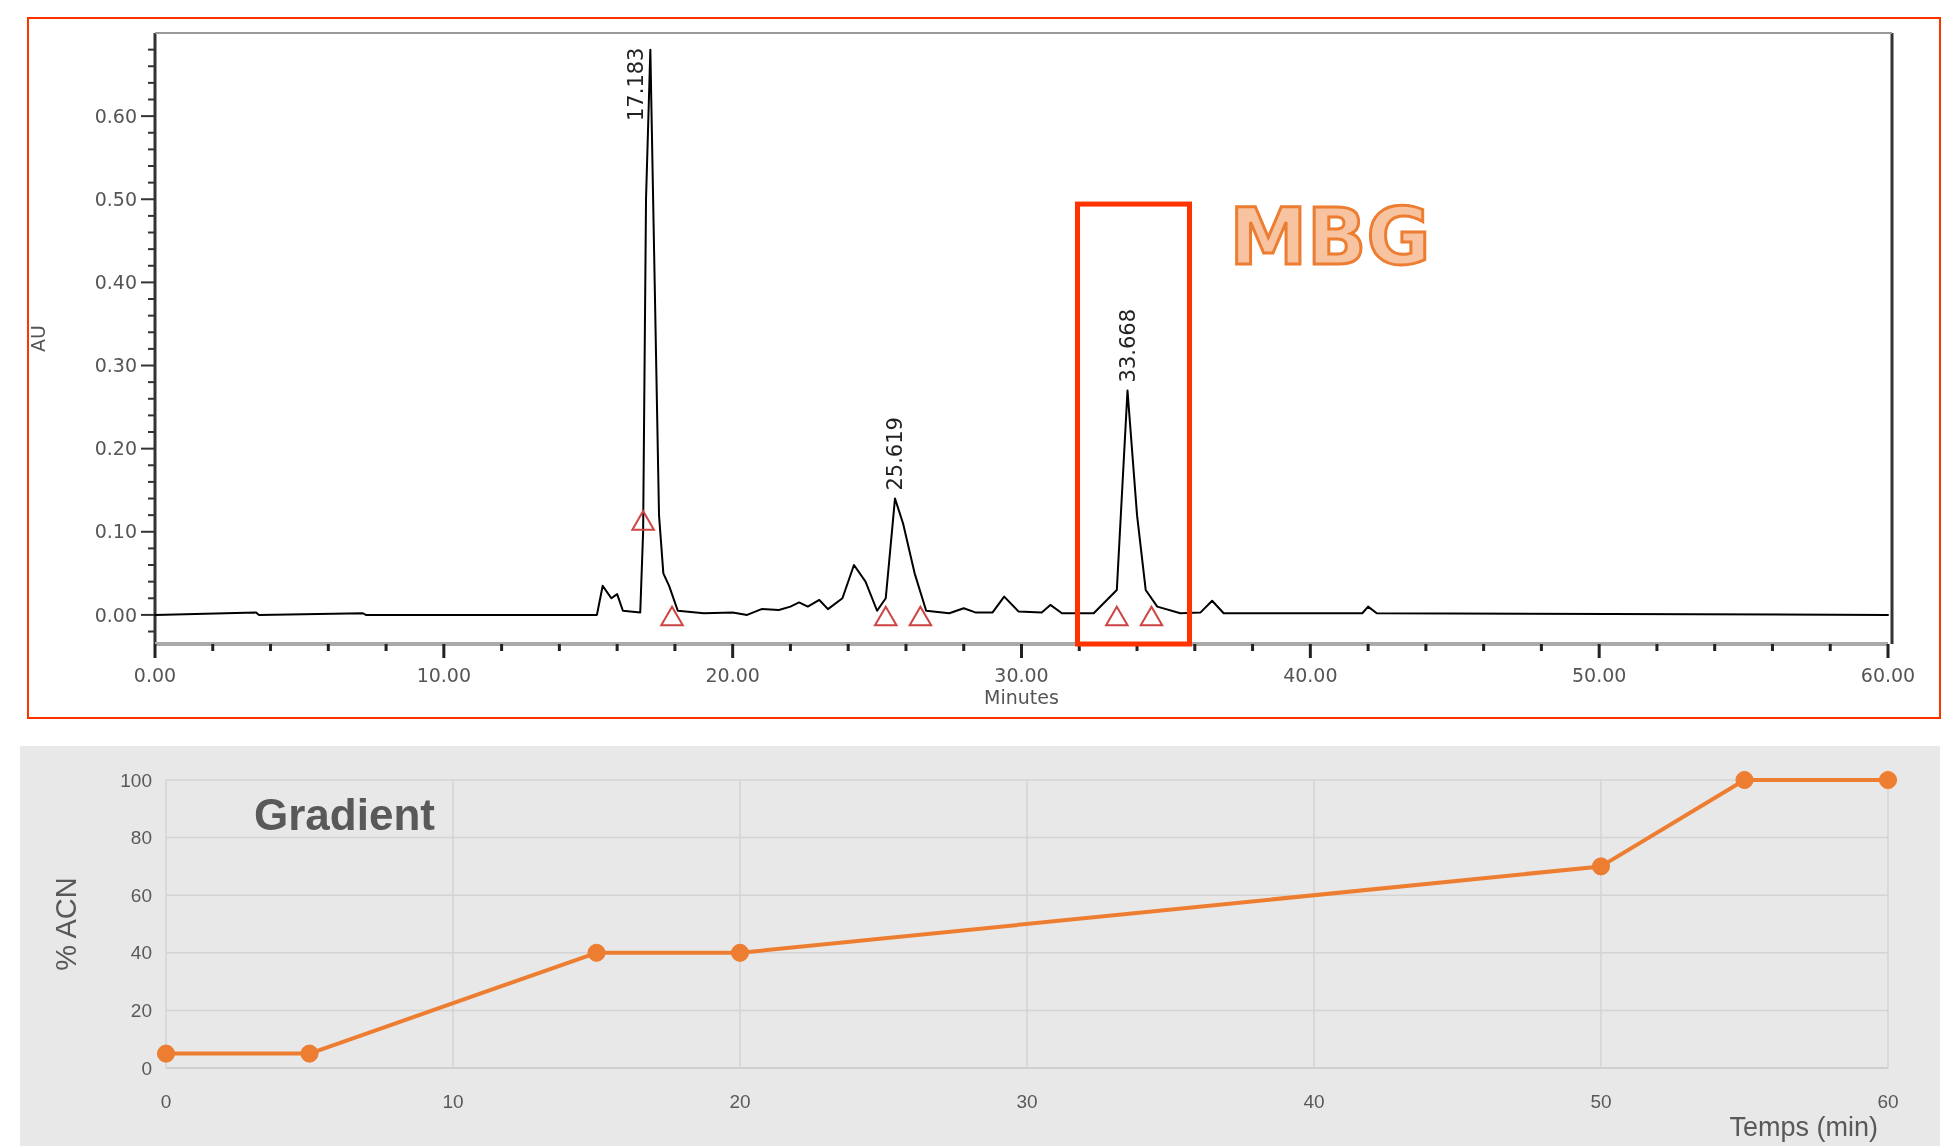  I want to click on x-tick-label: 40.00, so click(1310, 675).